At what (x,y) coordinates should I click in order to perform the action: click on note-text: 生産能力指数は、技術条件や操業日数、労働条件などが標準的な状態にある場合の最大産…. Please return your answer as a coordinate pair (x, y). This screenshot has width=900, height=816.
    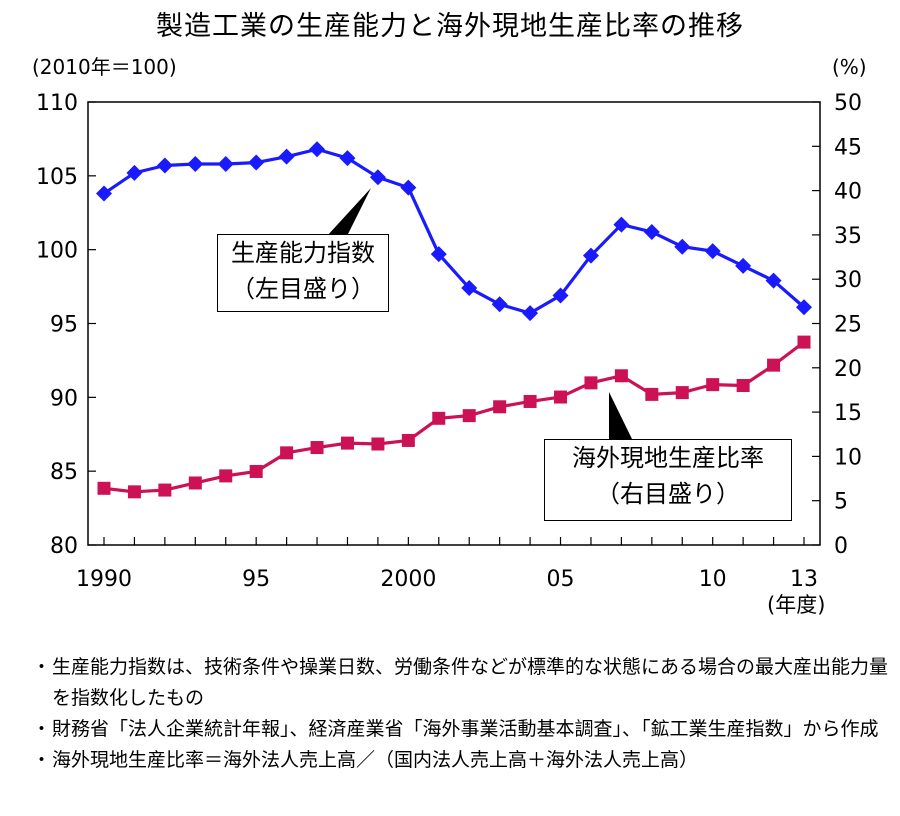
    Looking at the image, I should click on (470, 682).